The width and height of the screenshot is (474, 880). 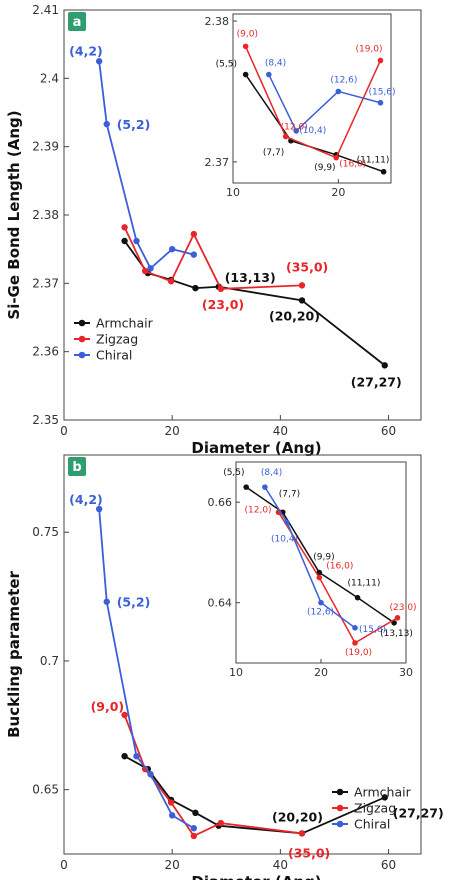 I want to click on inset-y-tick-label: 0.64, so click(x=220, y=603).